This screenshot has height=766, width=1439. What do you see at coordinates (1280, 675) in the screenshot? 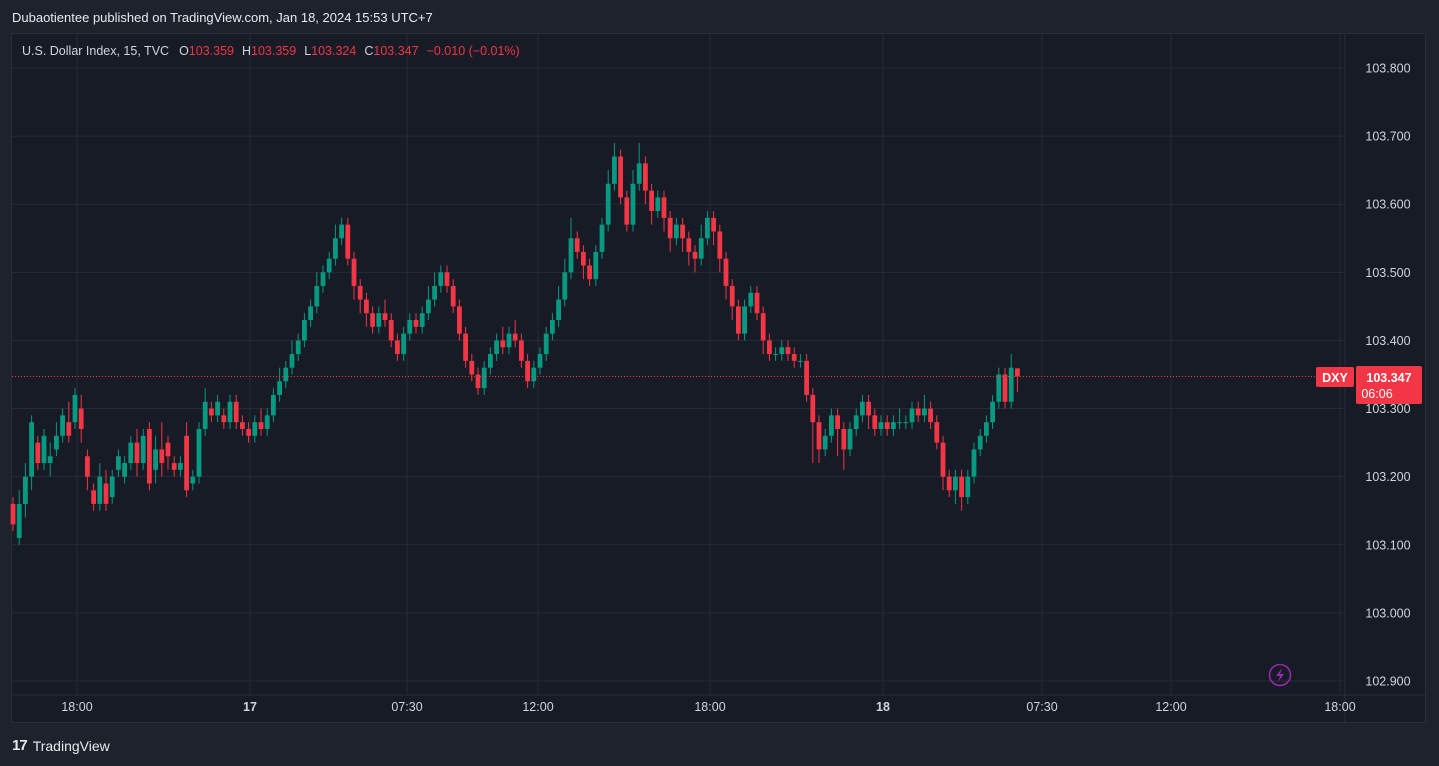
I see `lightning-icon` at bounding box center [1280, 675].